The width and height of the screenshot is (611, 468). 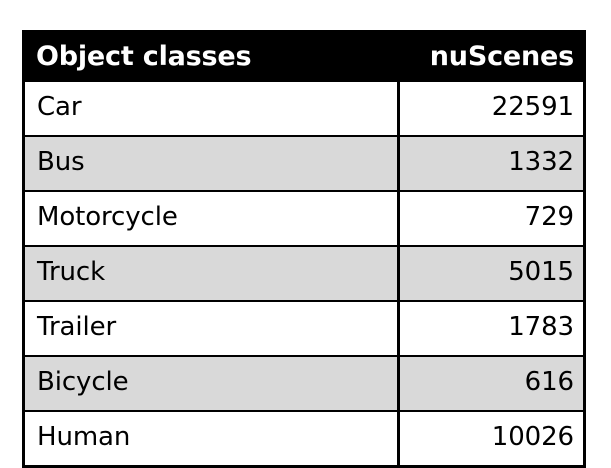 I want to click on table-row: Human 10026, so click(x=304, y=438).